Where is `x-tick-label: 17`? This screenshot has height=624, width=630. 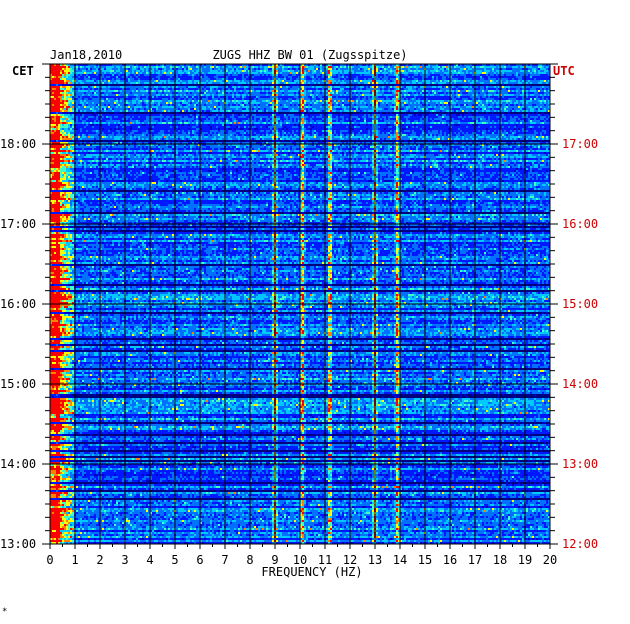 x-tick-label: 17 is located at coordinates (475, 560).